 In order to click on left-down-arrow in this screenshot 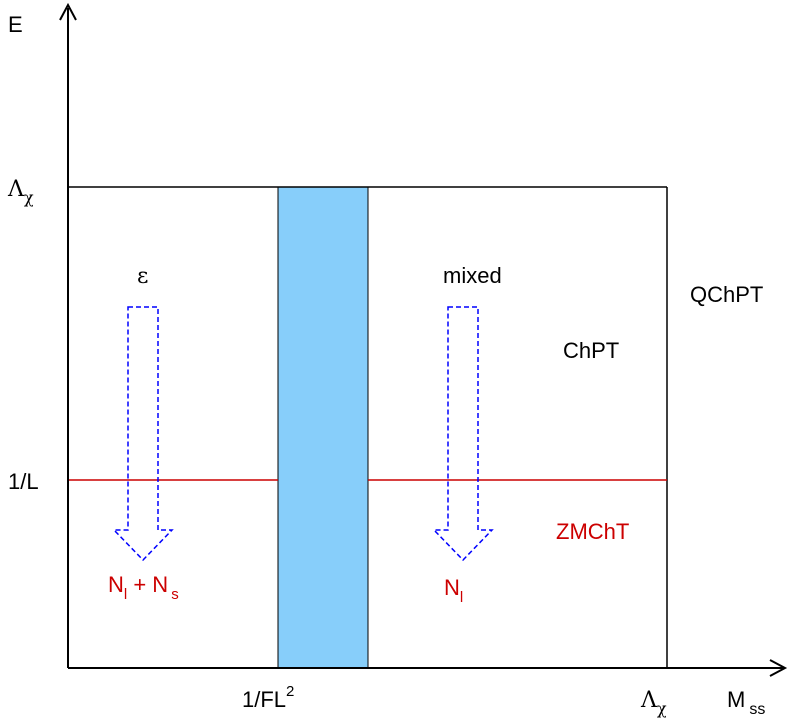, I will do `click(143, 434)`.